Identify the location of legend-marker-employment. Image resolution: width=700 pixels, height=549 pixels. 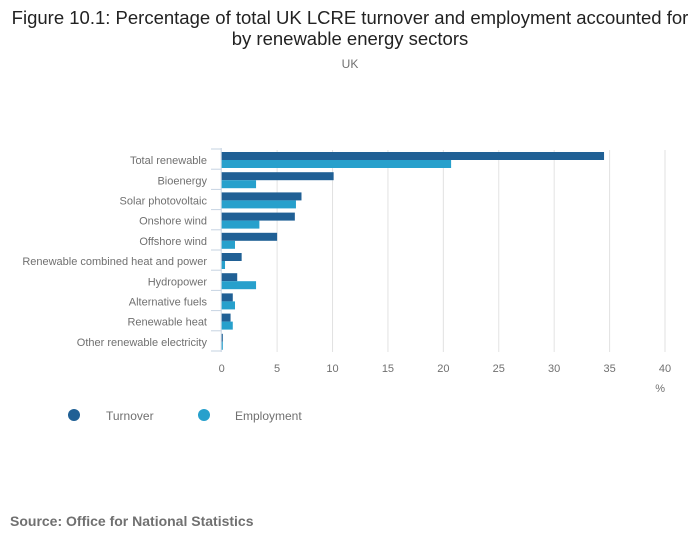
(204, 415).